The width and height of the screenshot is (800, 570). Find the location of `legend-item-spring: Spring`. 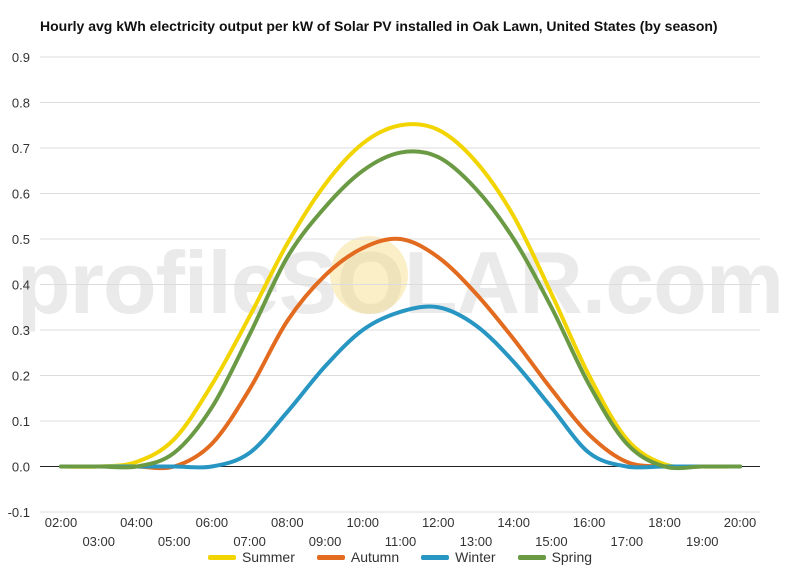

legend-item-spring: Spring is located at coordinates (555, 557).